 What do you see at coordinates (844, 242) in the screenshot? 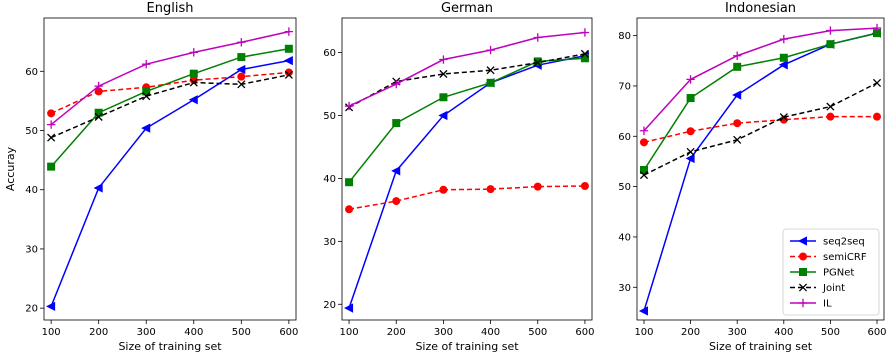
I see `legend-label-seq2seq: seq2seq` at bounding box center [844, 242].